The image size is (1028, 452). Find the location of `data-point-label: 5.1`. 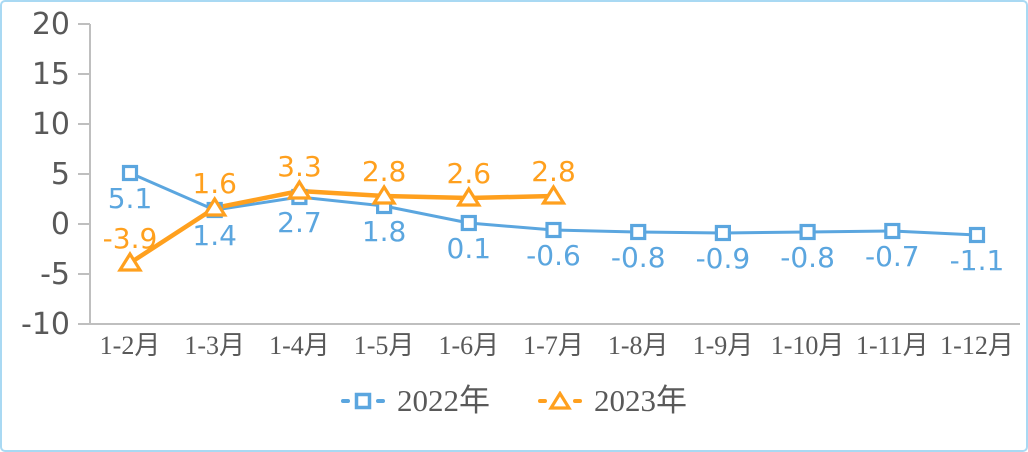

data-point-label: 5.1 is located at coordinates (130, 198).